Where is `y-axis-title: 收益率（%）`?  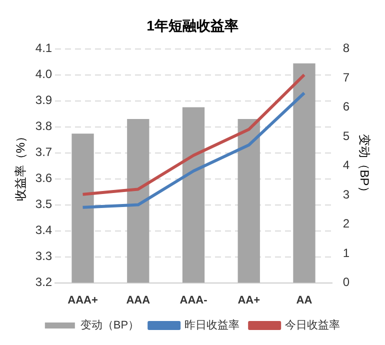
y-axis-title: 收益率（%） is located at coordinates (21, 166).